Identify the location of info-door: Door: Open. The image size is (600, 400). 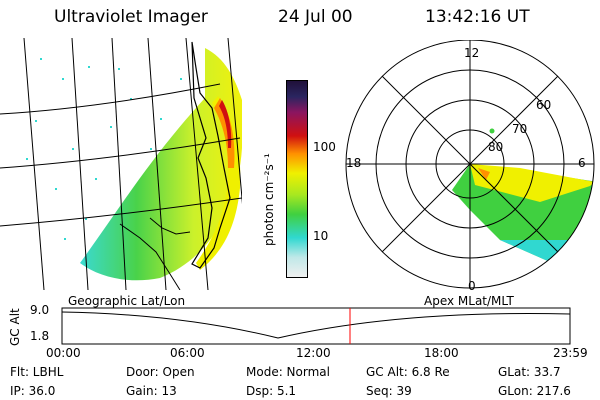
(160, 372).